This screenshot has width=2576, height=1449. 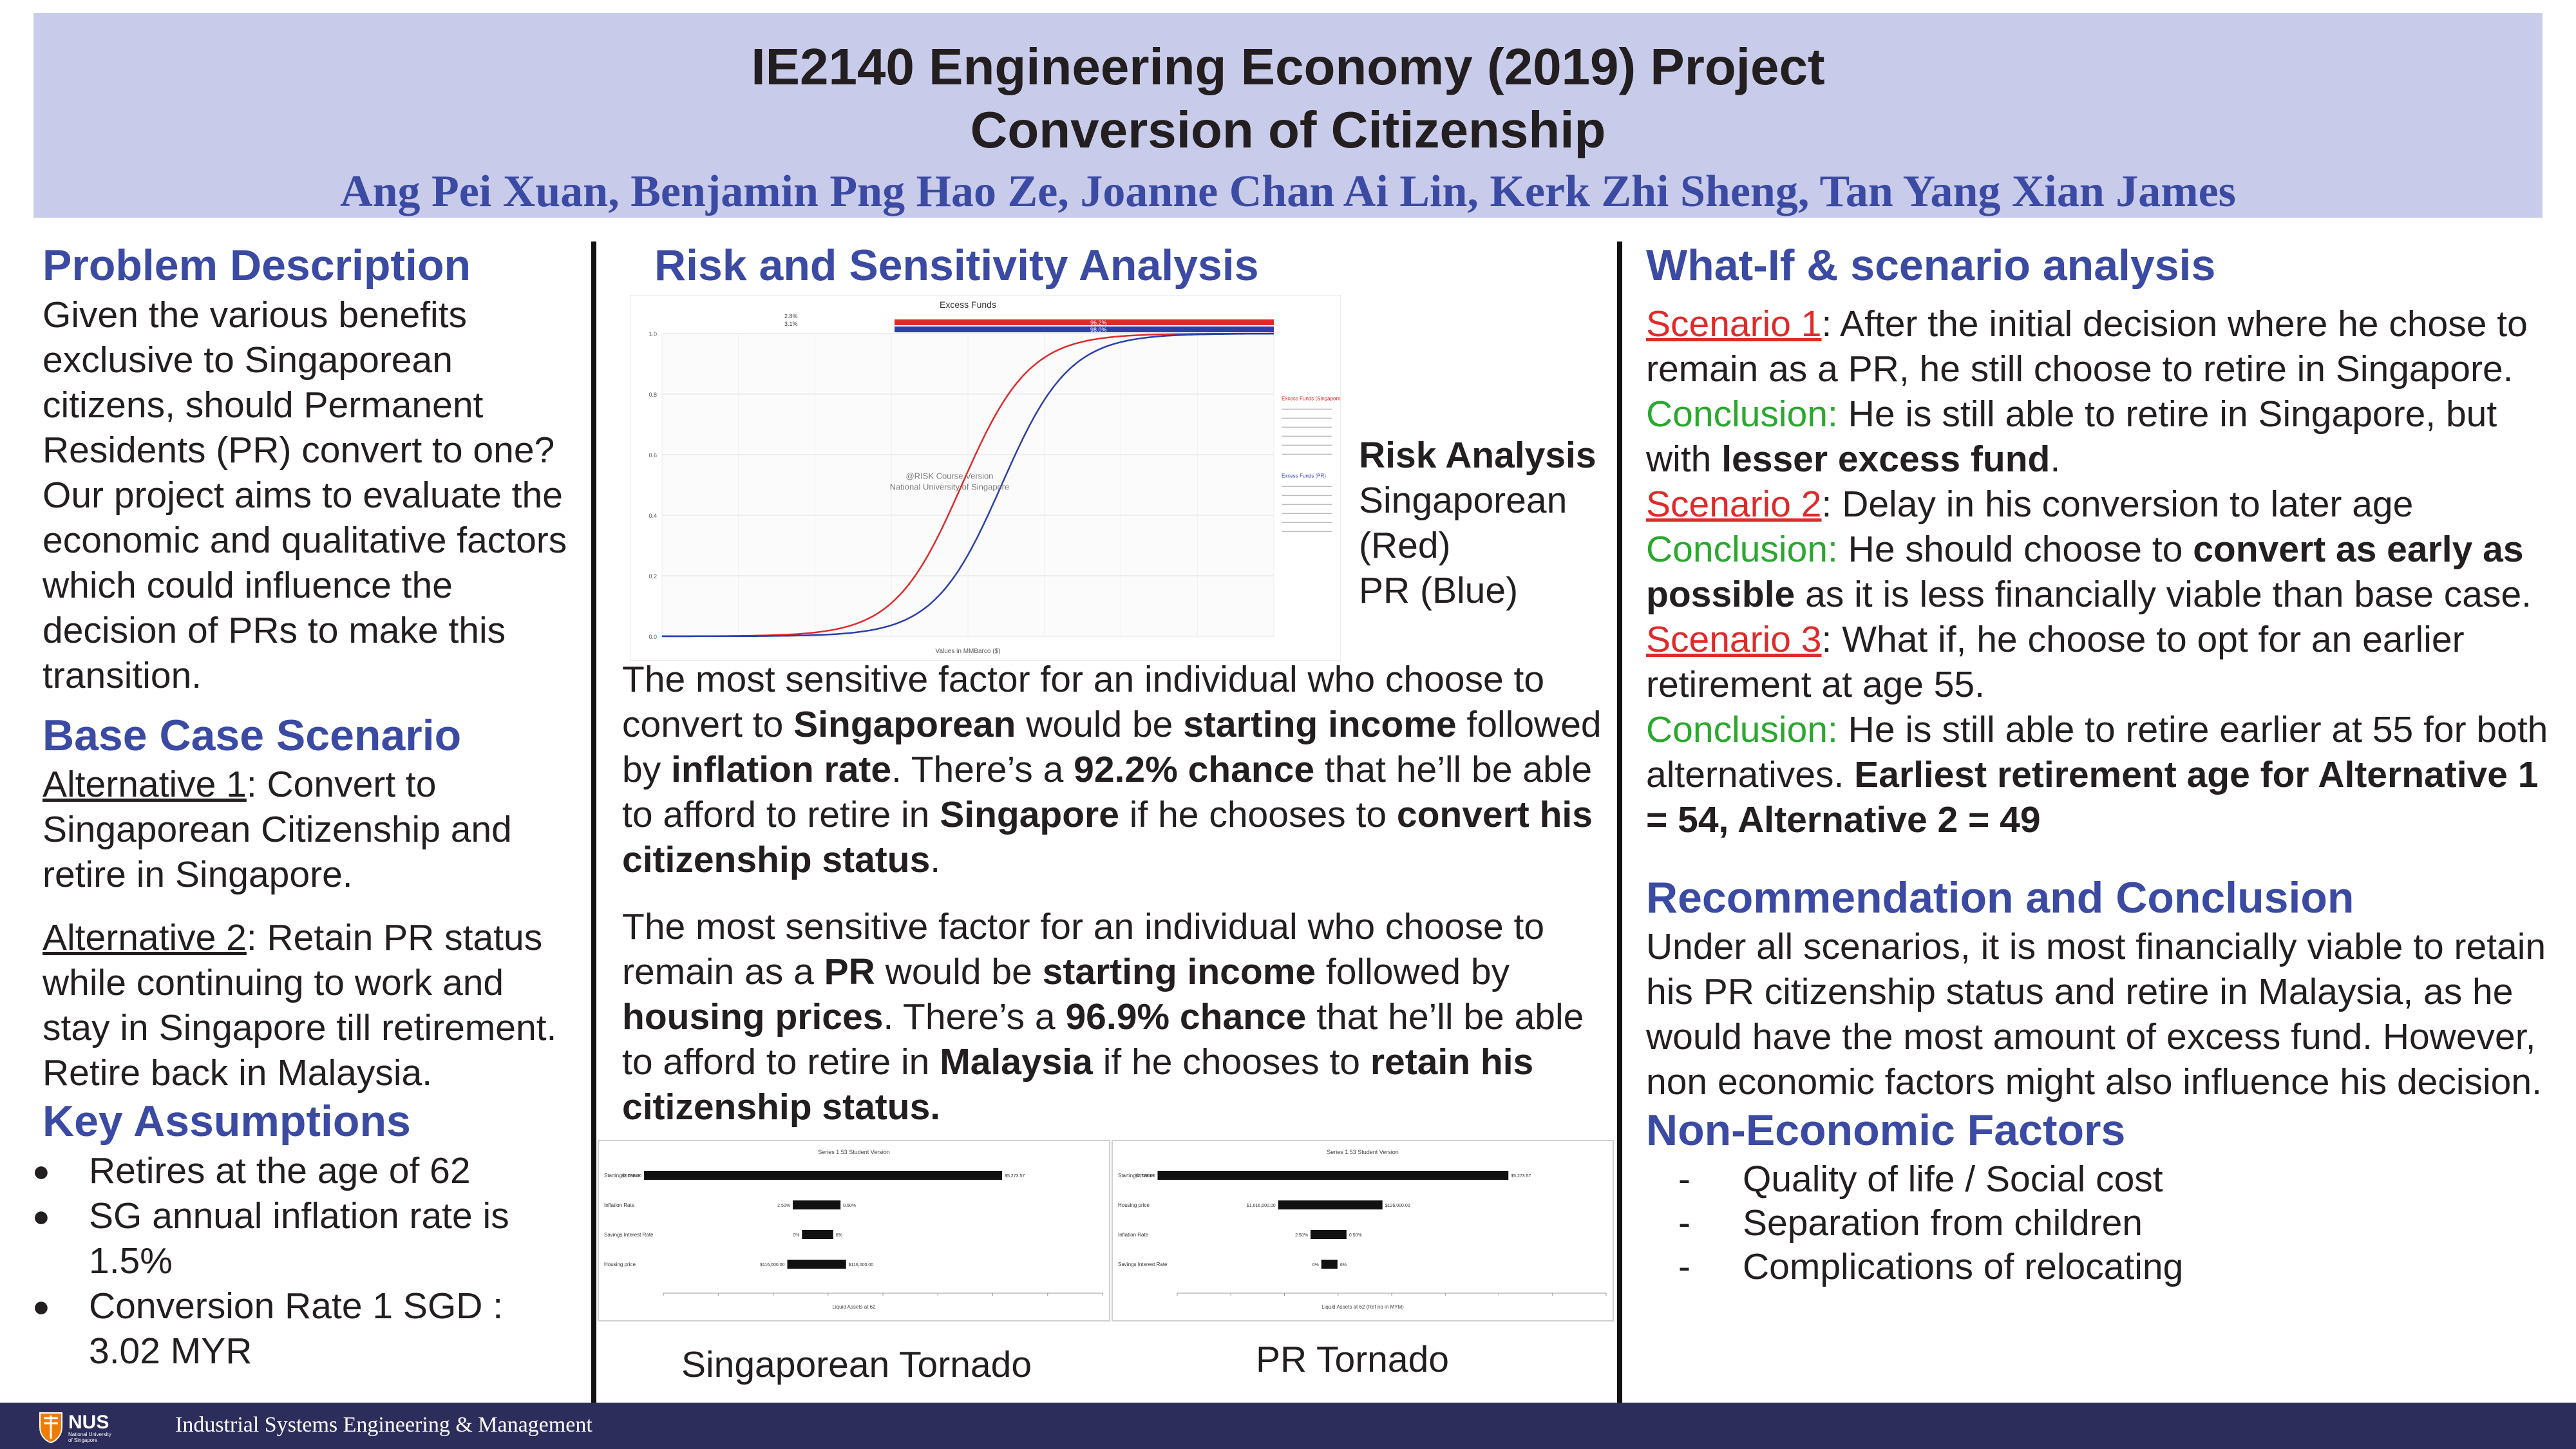 What do you see at coordinates (1112, 747) in the screenshot?
I see `p1-text: followed by` at bounding box center [1112, 747].